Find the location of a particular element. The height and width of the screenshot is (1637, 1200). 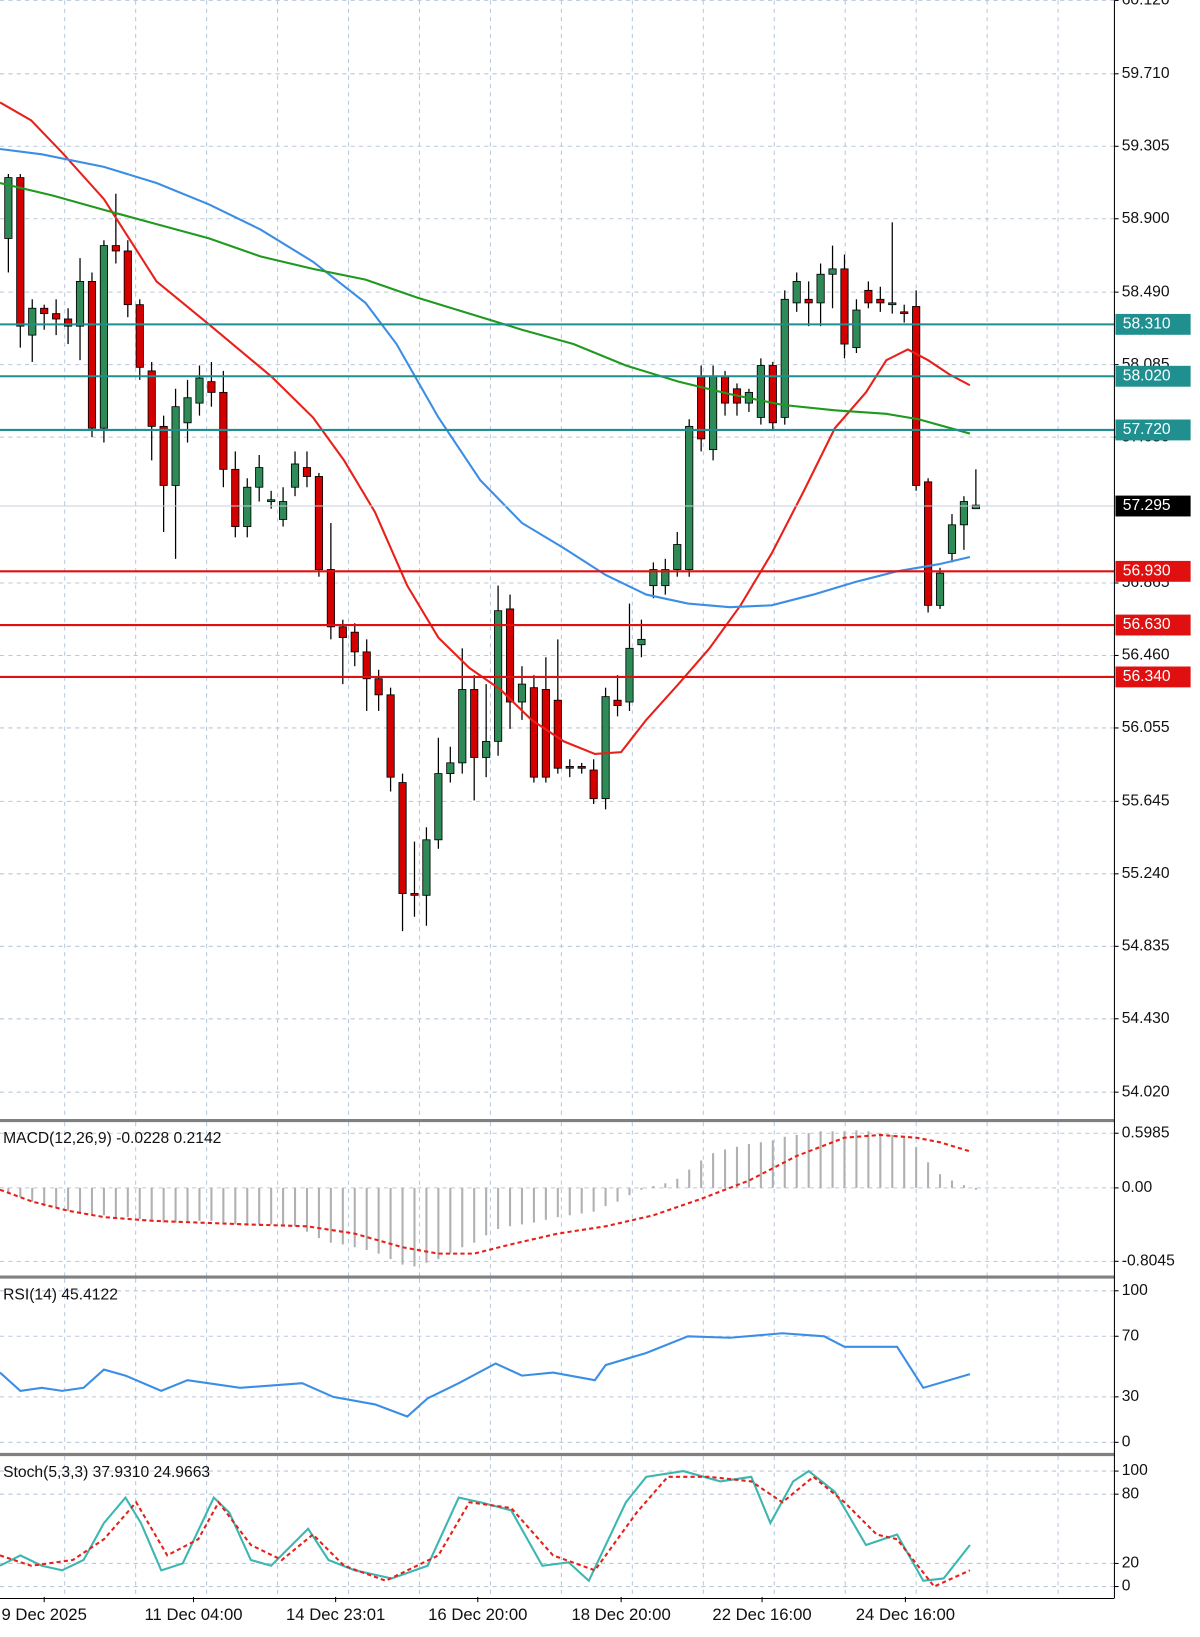

indicator-line is located at coordinates (485, 1375).